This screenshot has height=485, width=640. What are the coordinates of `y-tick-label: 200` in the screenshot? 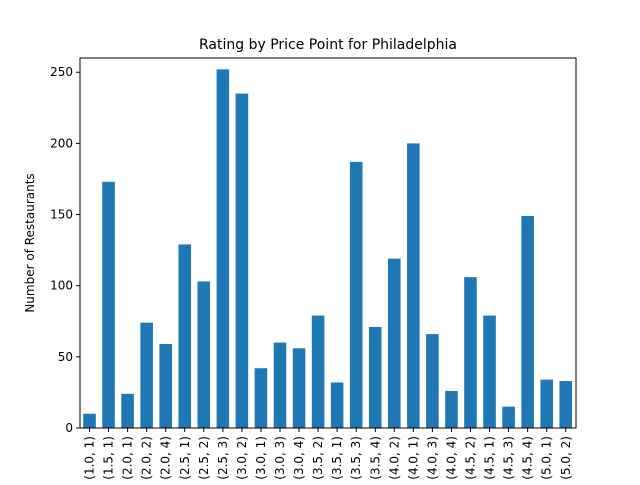 It's located at (61, 143).